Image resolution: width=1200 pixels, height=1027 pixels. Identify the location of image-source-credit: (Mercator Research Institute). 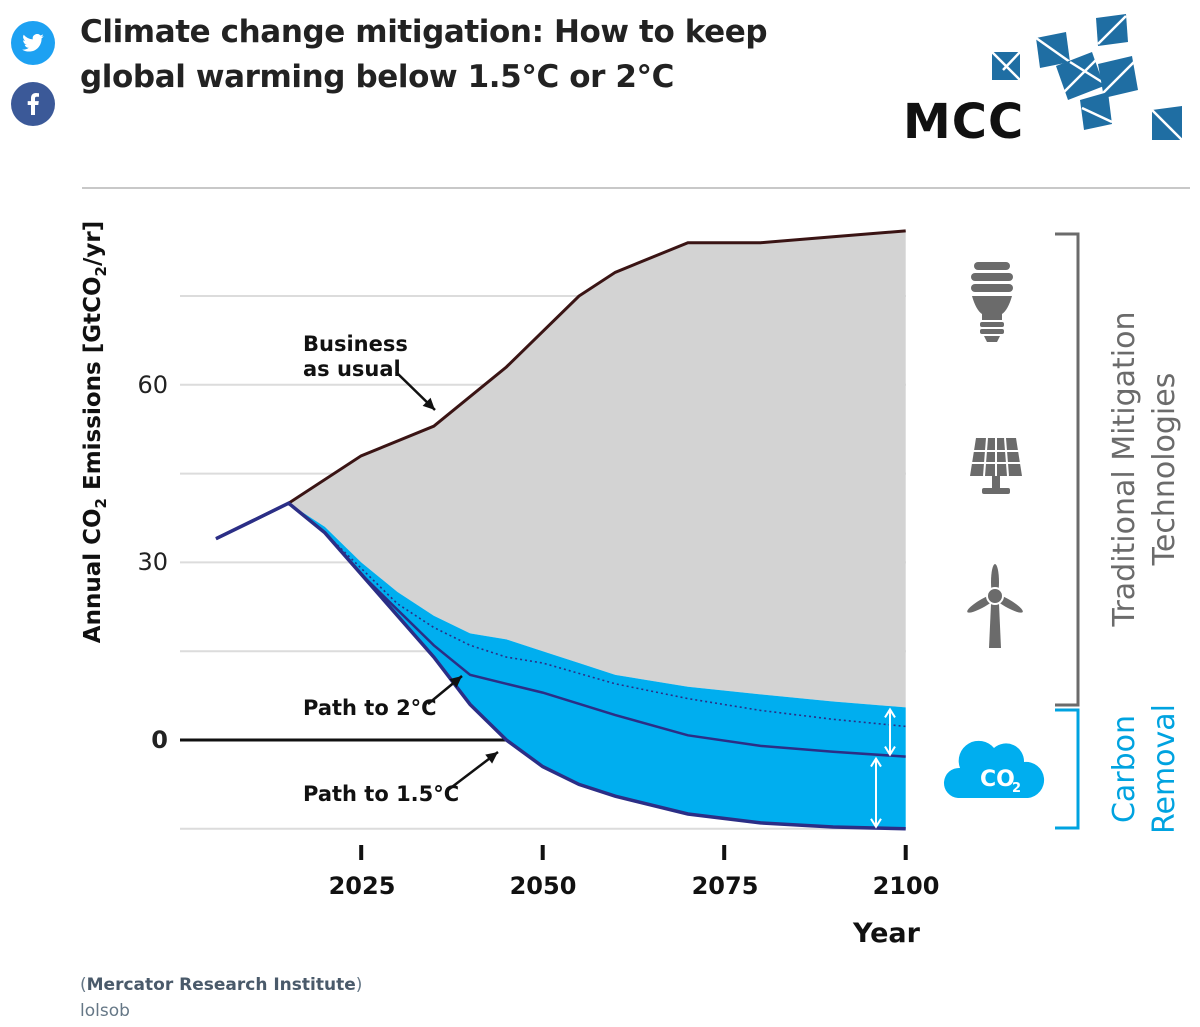
(221, 985).